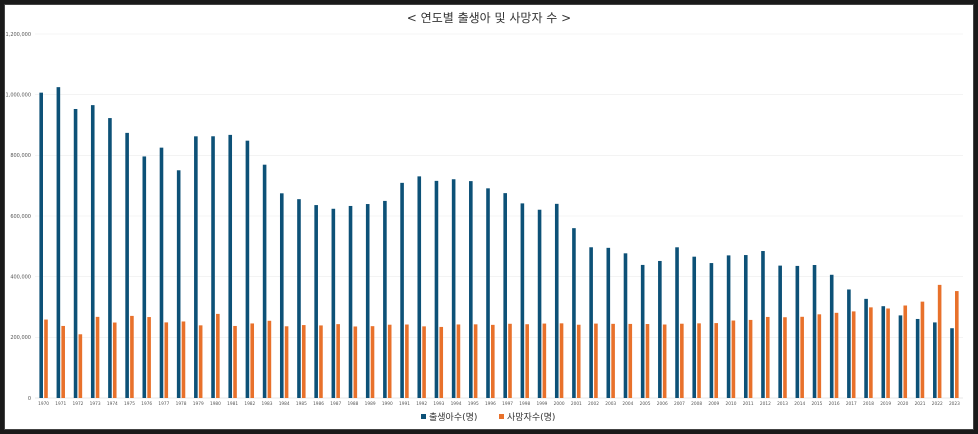 The width and height of the screenshot is (978, 434). What do you see at coordinates (387, 404) in the screenshot?
I see `x-tick-label: 1990` at bounding box center [387, 404].